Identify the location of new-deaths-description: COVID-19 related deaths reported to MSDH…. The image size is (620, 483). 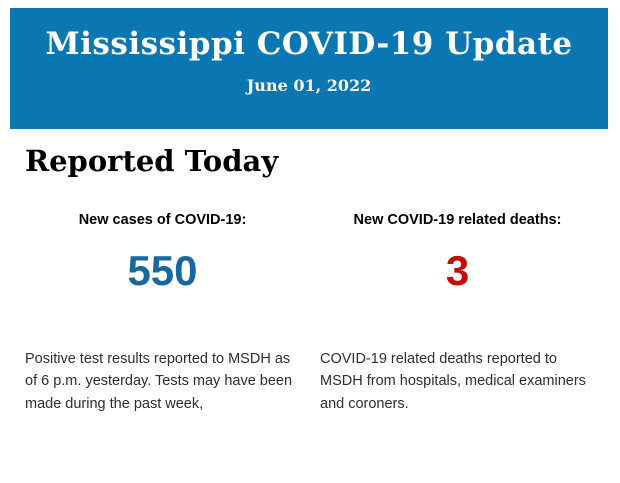
(453, 381).